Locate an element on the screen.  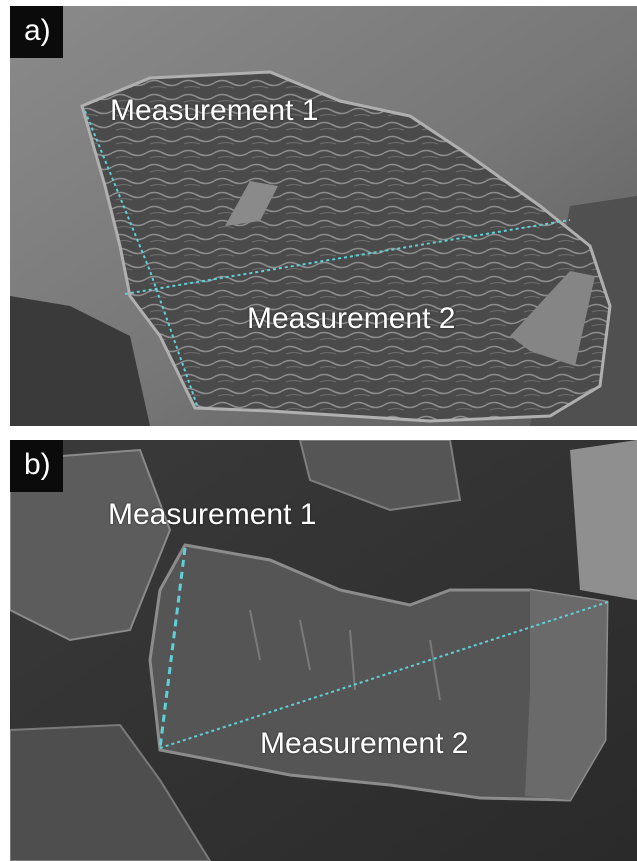
panel-label: b) is located at coordinates (36, 466).